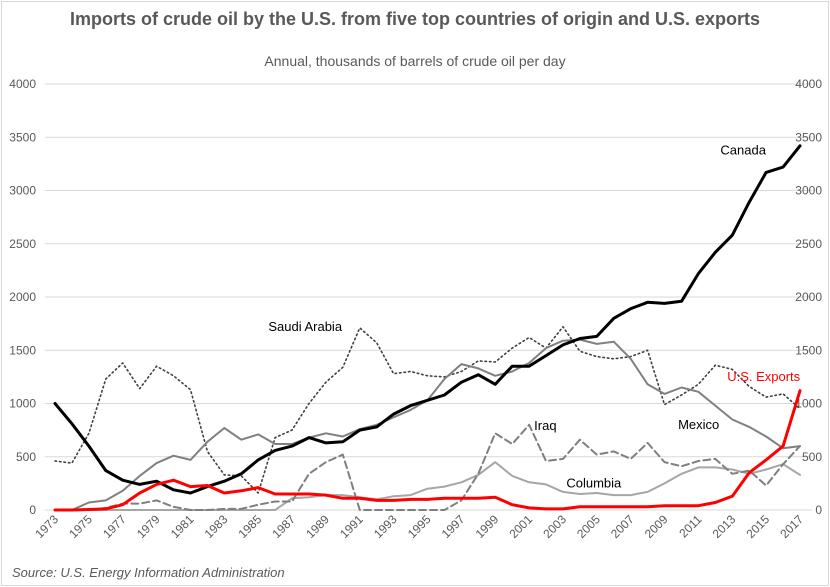 This screenshot has width=830, height=587. What do you see at coordinates (588, 526) in the screenshot?
I see `x-tick-label: 2005` at bounding box center [588, 526].